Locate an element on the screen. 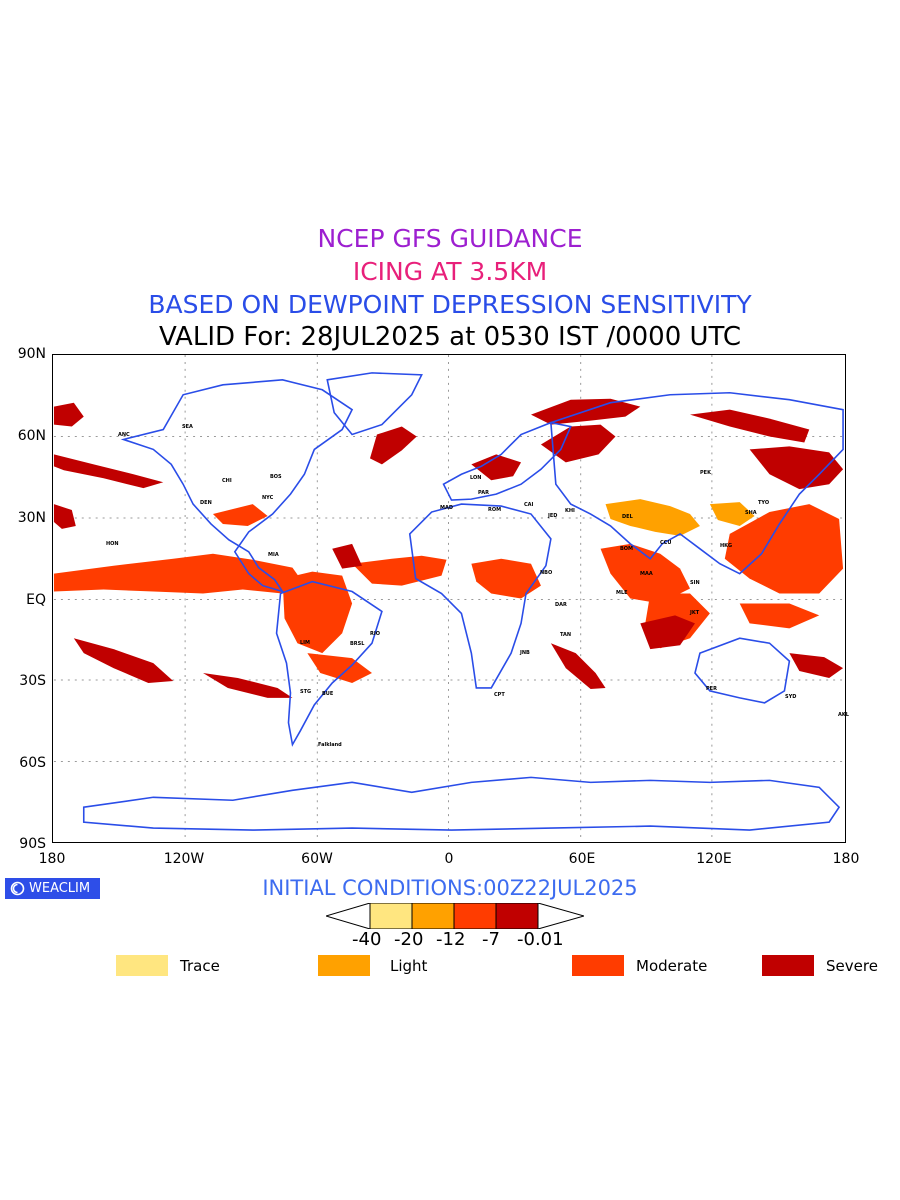 This screenshot has height=1200, width=900. station-label: TAN is located at coordinates (566, 635).